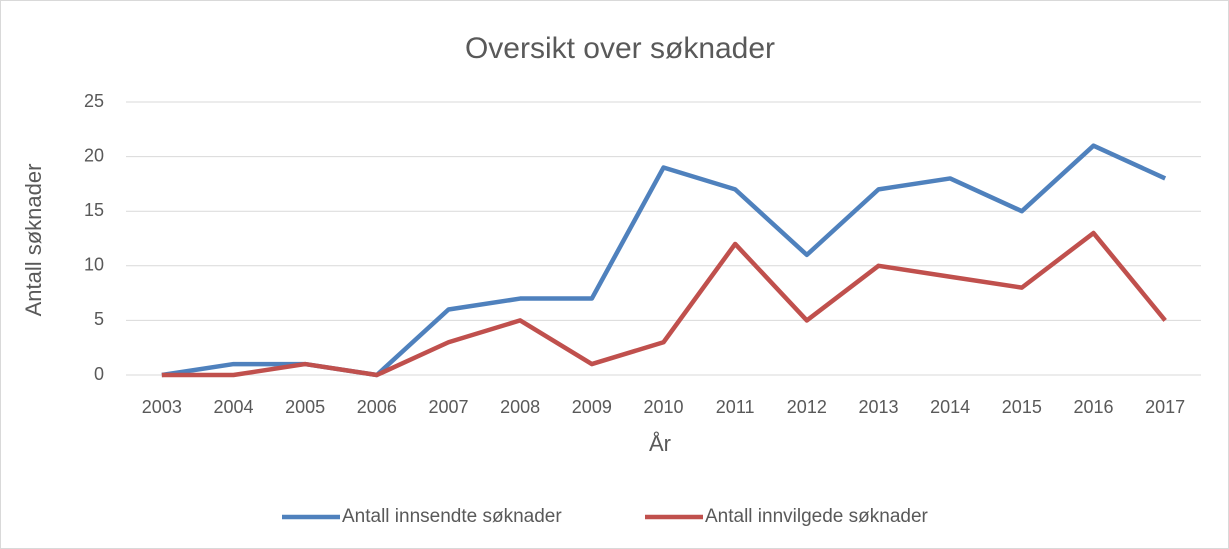  I want to click on x-tick-label: 2016, so click(1093, 407).